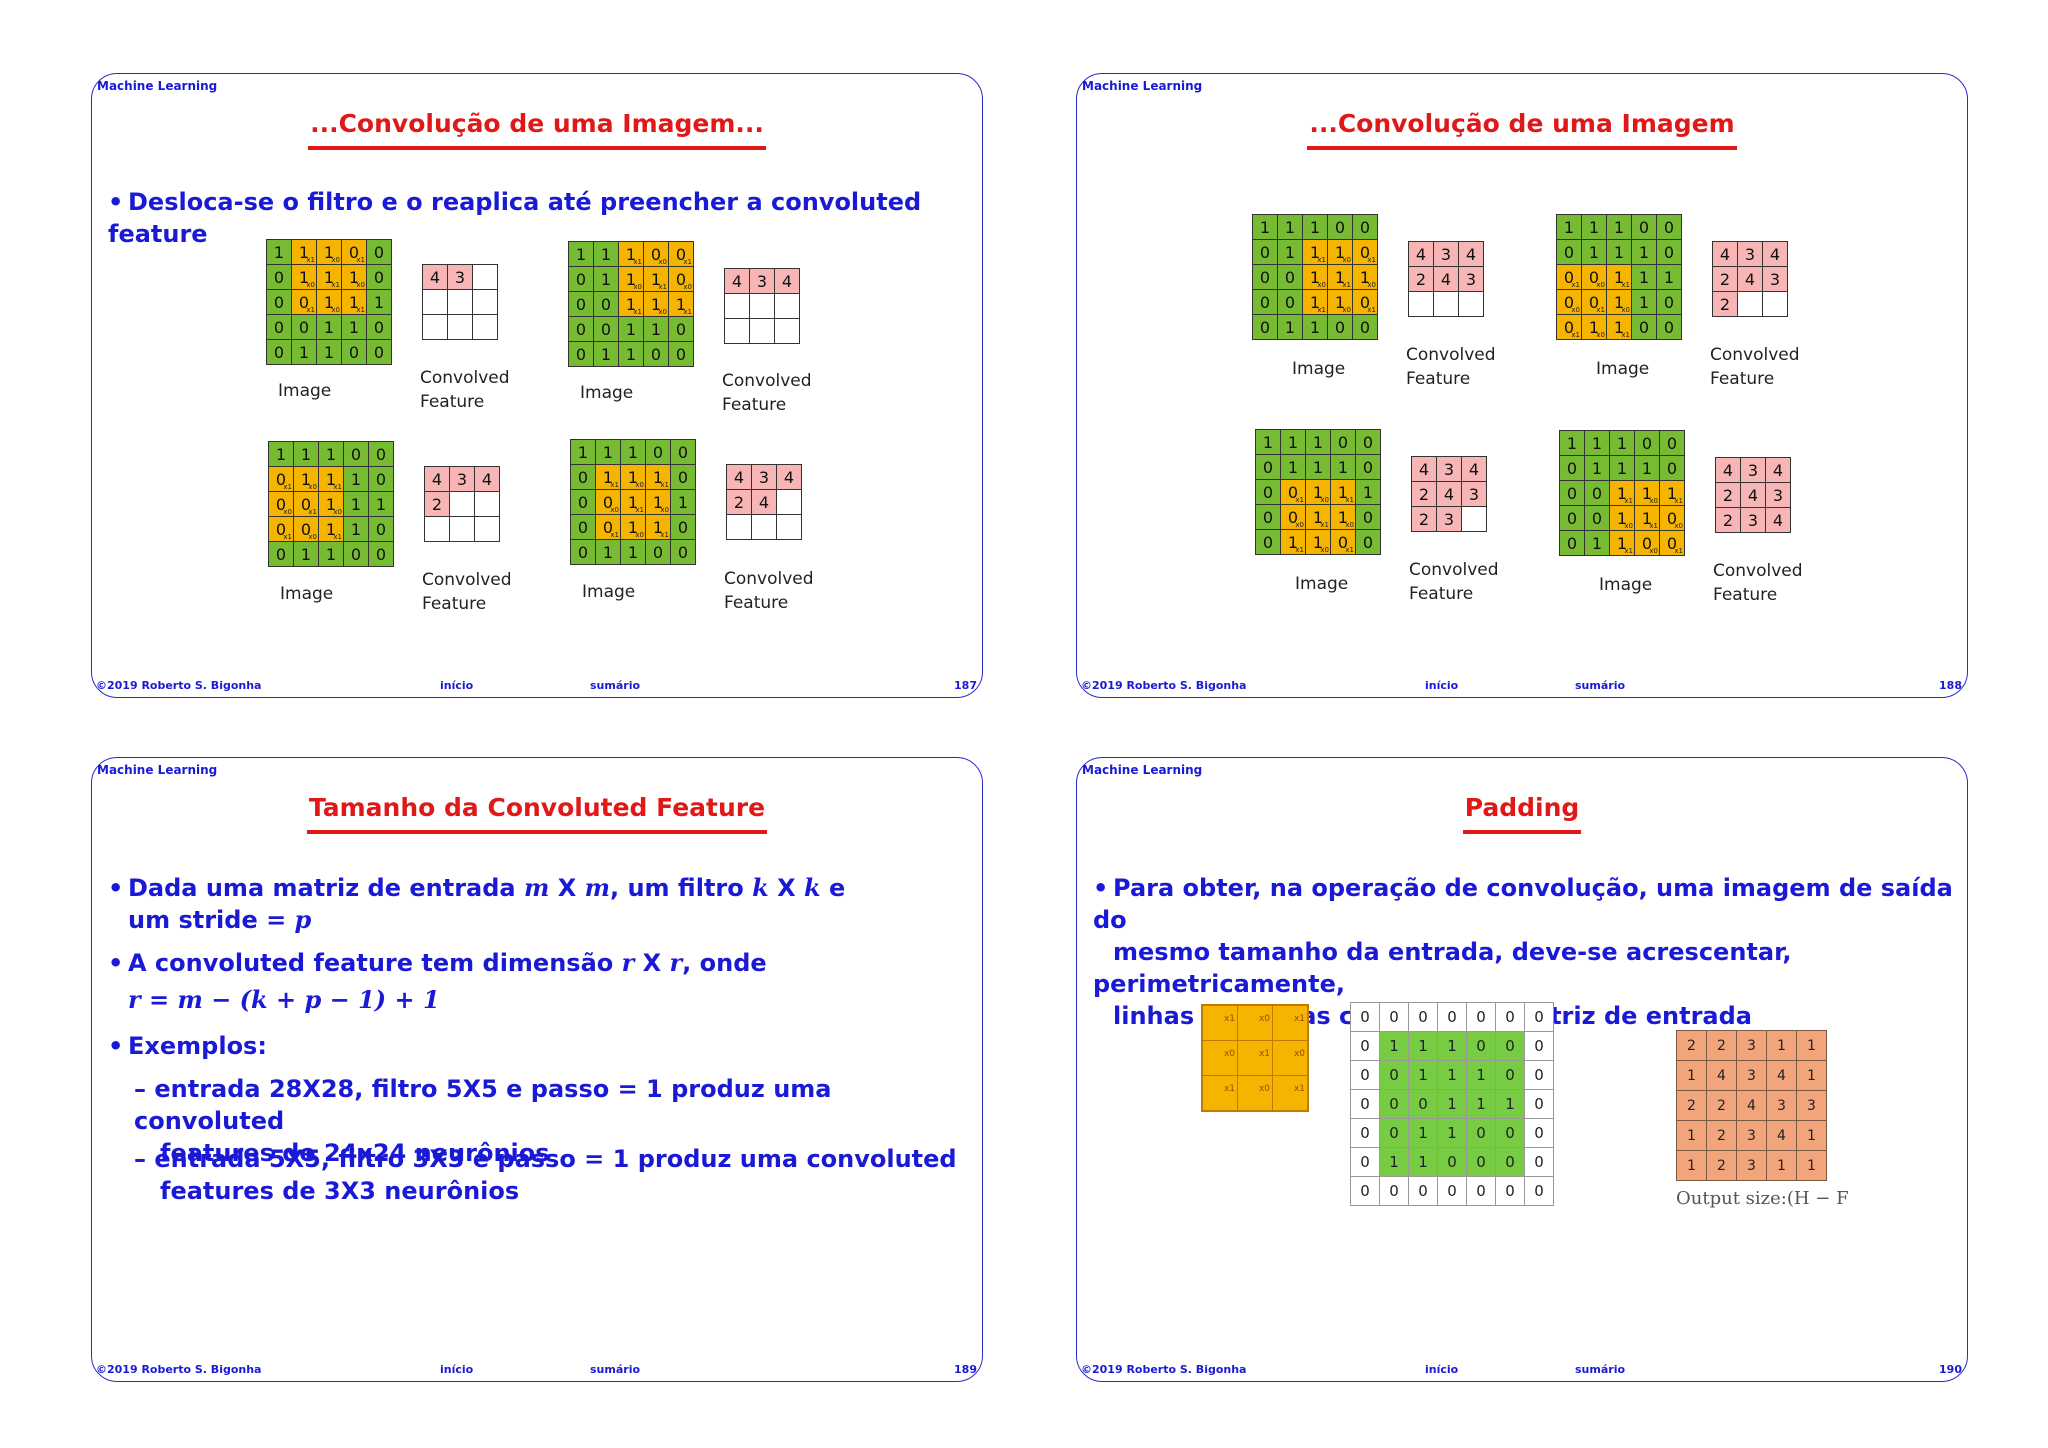 The width and height of the screenshot is (2048, 1448). I want to click on output-cell: 2, so click(1721, 1105).